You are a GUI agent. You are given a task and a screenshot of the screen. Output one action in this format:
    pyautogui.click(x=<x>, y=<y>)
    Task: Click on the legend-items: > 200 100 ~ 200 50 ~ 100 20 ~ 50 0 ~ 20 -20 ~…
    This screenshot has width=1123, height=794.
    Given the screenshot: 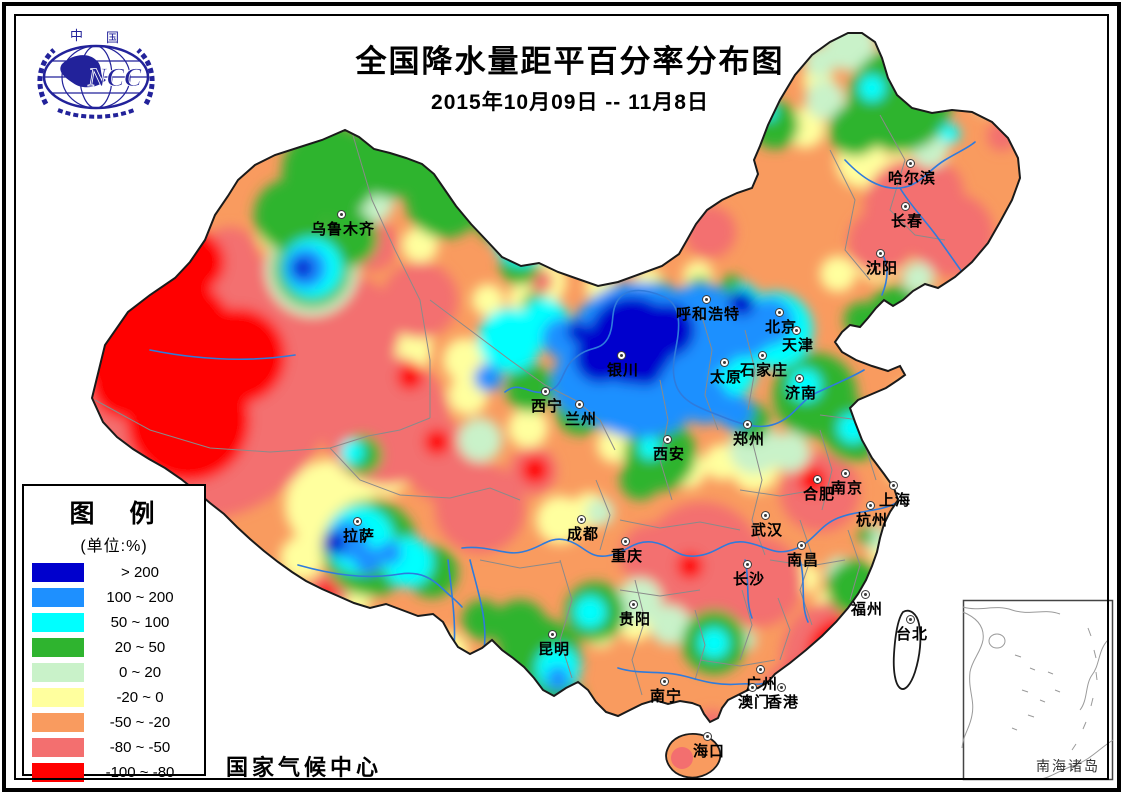 What is the action you would take?
    pyautogui.click(x=114, y=672)
    